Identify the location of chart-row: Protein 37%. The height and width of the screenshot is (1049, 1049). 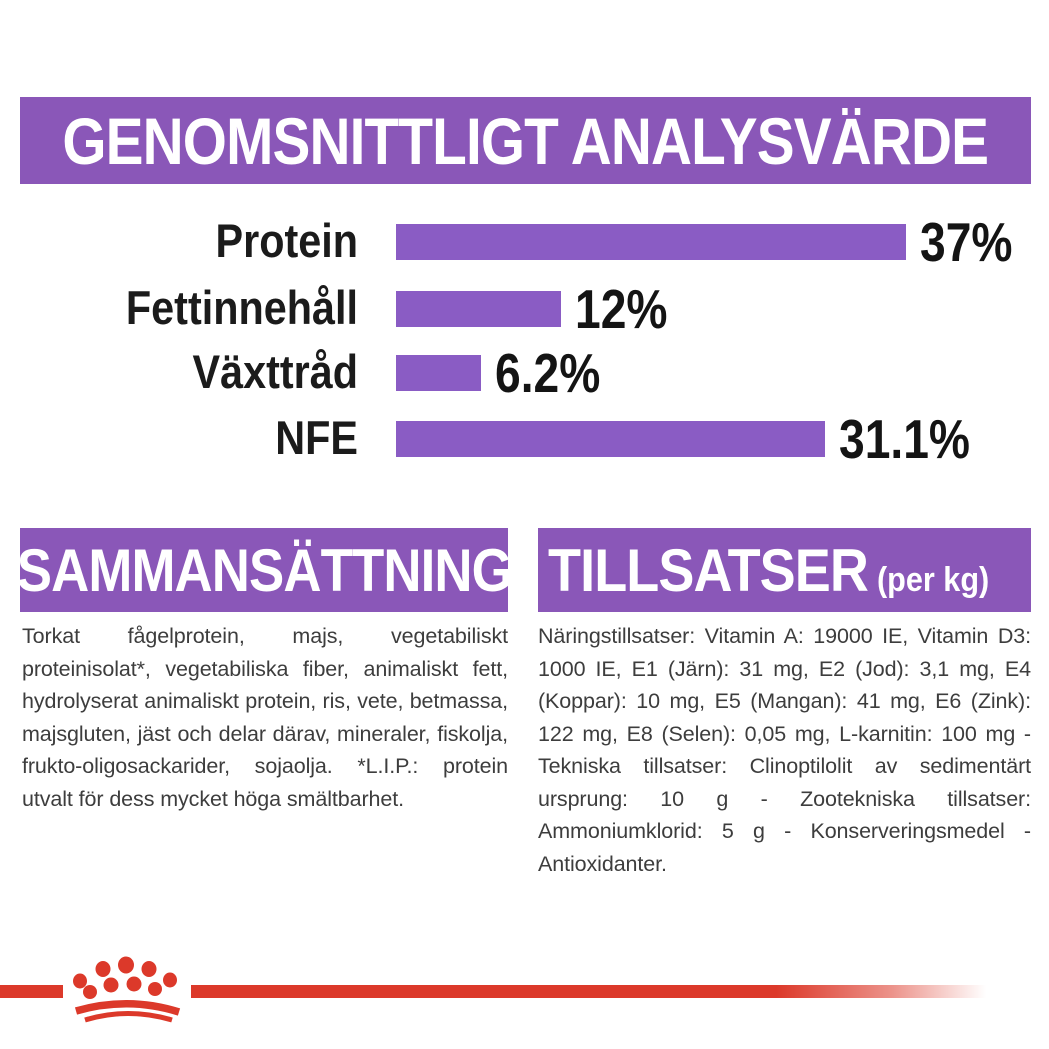
(524, 242).